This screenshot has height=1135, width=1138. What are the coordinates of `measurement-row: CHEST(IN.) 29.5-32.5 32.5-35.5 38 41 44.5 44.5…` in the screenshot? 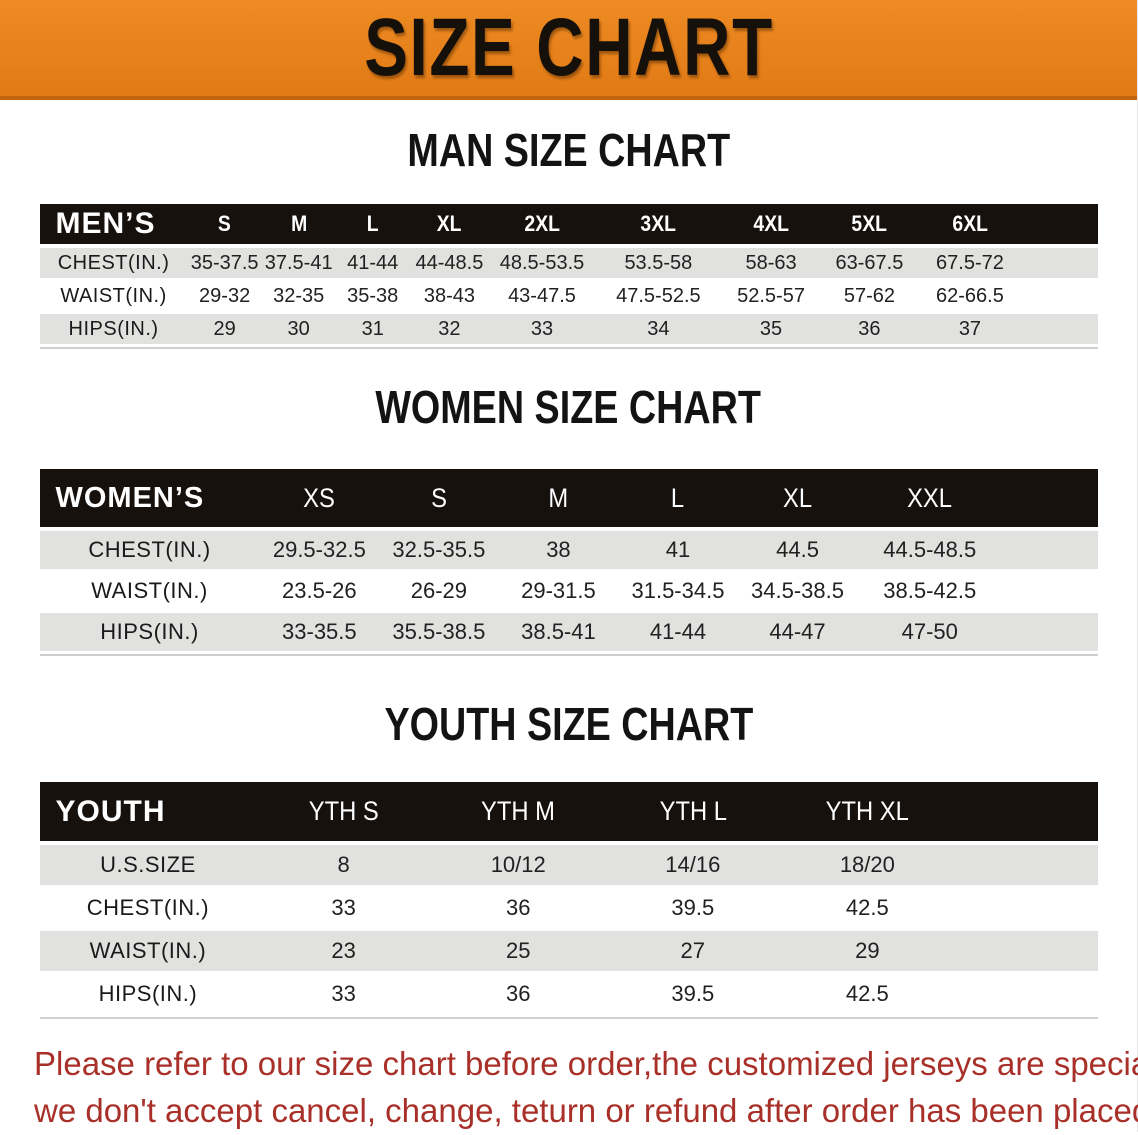 It's located at (568, 551).